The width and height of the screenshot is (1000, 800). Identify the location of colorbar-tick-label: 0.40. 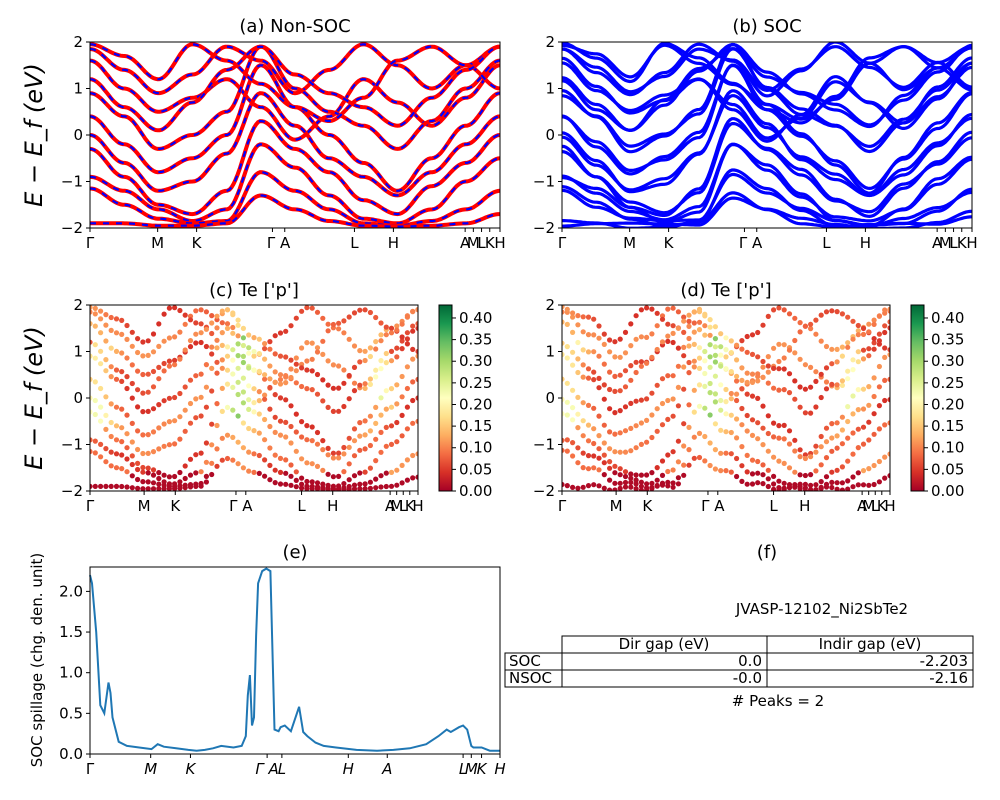
(947, 318).